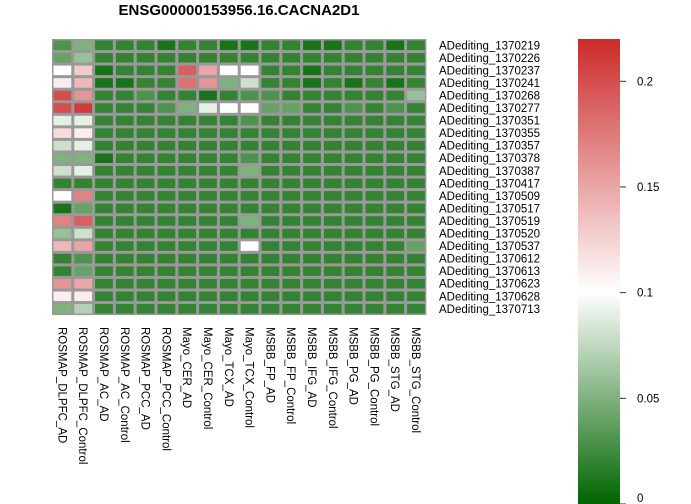  Describe the element at coordinates (489, 197) in the screenshot. I see `row-label: ADediting_1370509` at that location.